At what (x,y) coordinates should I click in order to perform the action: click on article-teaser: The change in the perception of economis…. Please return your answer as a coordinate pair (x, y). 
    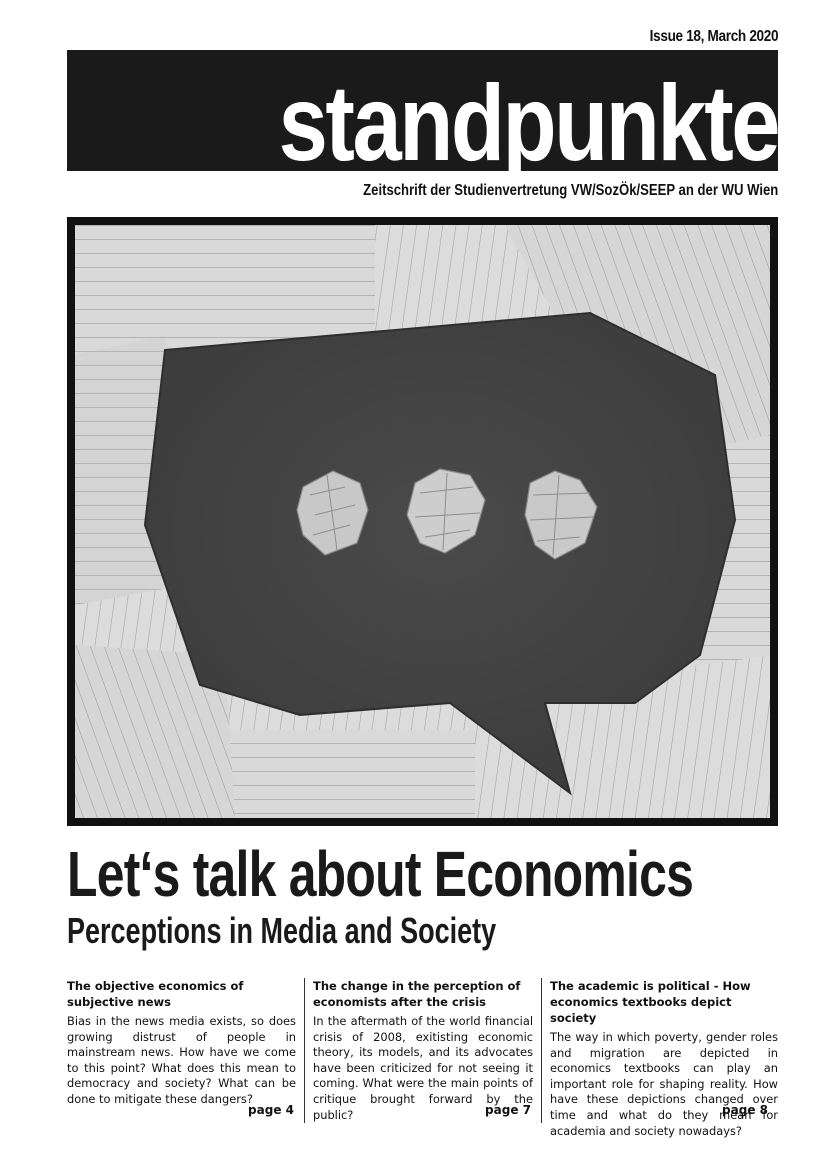
    Looking at the image, I should click on (422, 1050).